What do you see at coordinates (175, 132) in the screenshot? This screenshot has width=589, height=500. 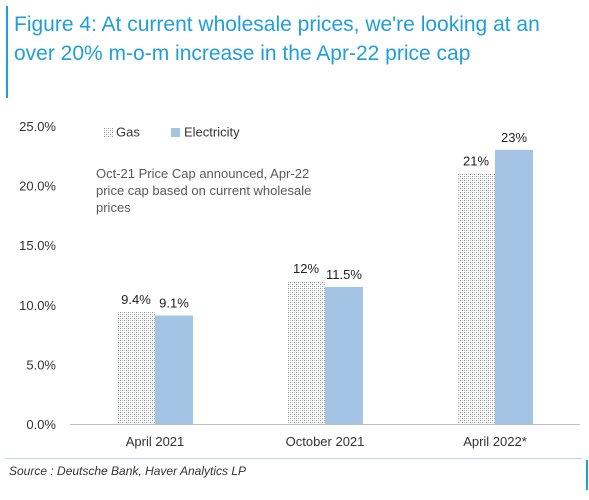 I see `legend-electricity-swatch` at bounding box center [175, 132].